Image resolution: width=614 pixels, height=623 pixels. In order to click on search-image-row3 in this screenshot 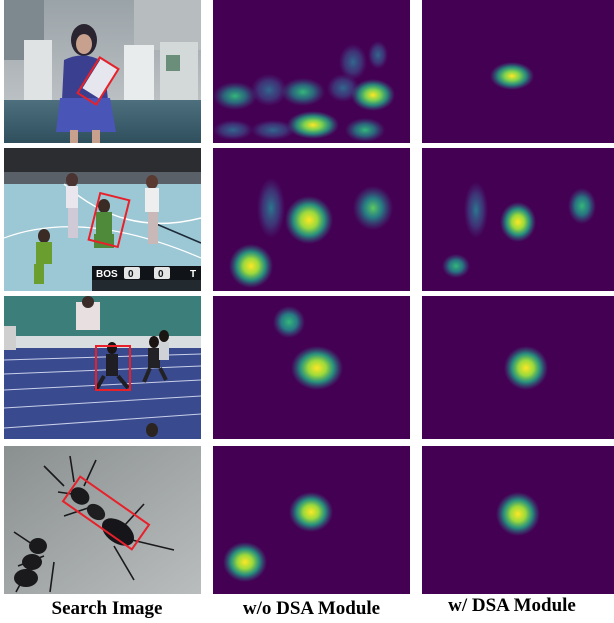, I will do `click(102, 367)`.